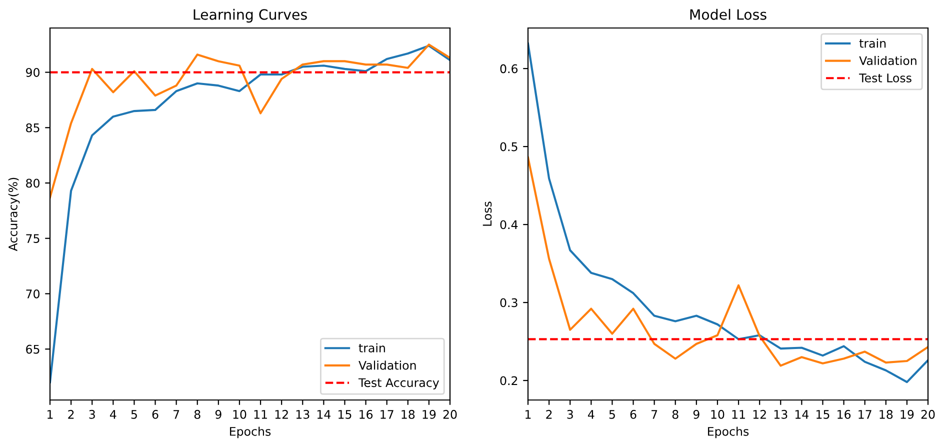 This screenshot has height=444, width=941. What do you see at coordinates (33, 183) in the screenshot?
I see `y-tick-label: 80` at bounding box center [33, 183].